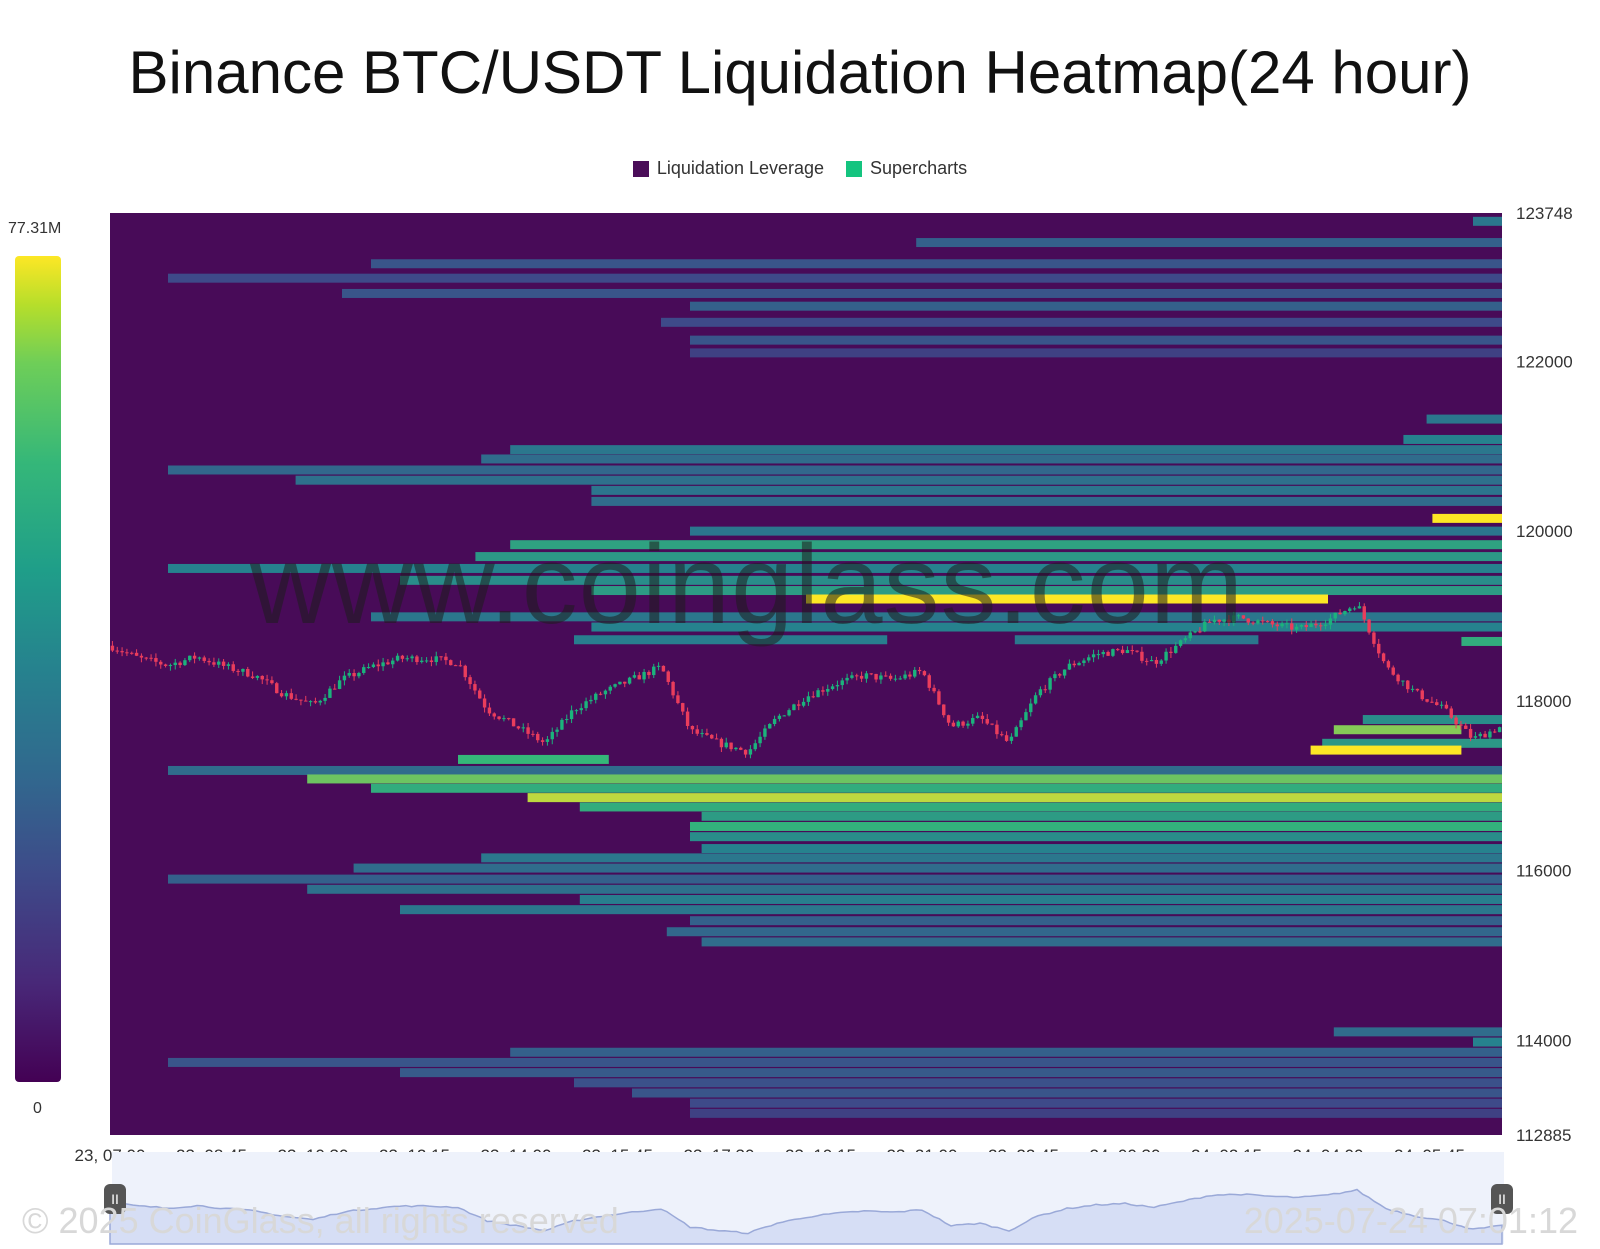  Describe the element at coordinates (854, 168) in the screenshot. I see `legend-swatch-supercharts` at that location.